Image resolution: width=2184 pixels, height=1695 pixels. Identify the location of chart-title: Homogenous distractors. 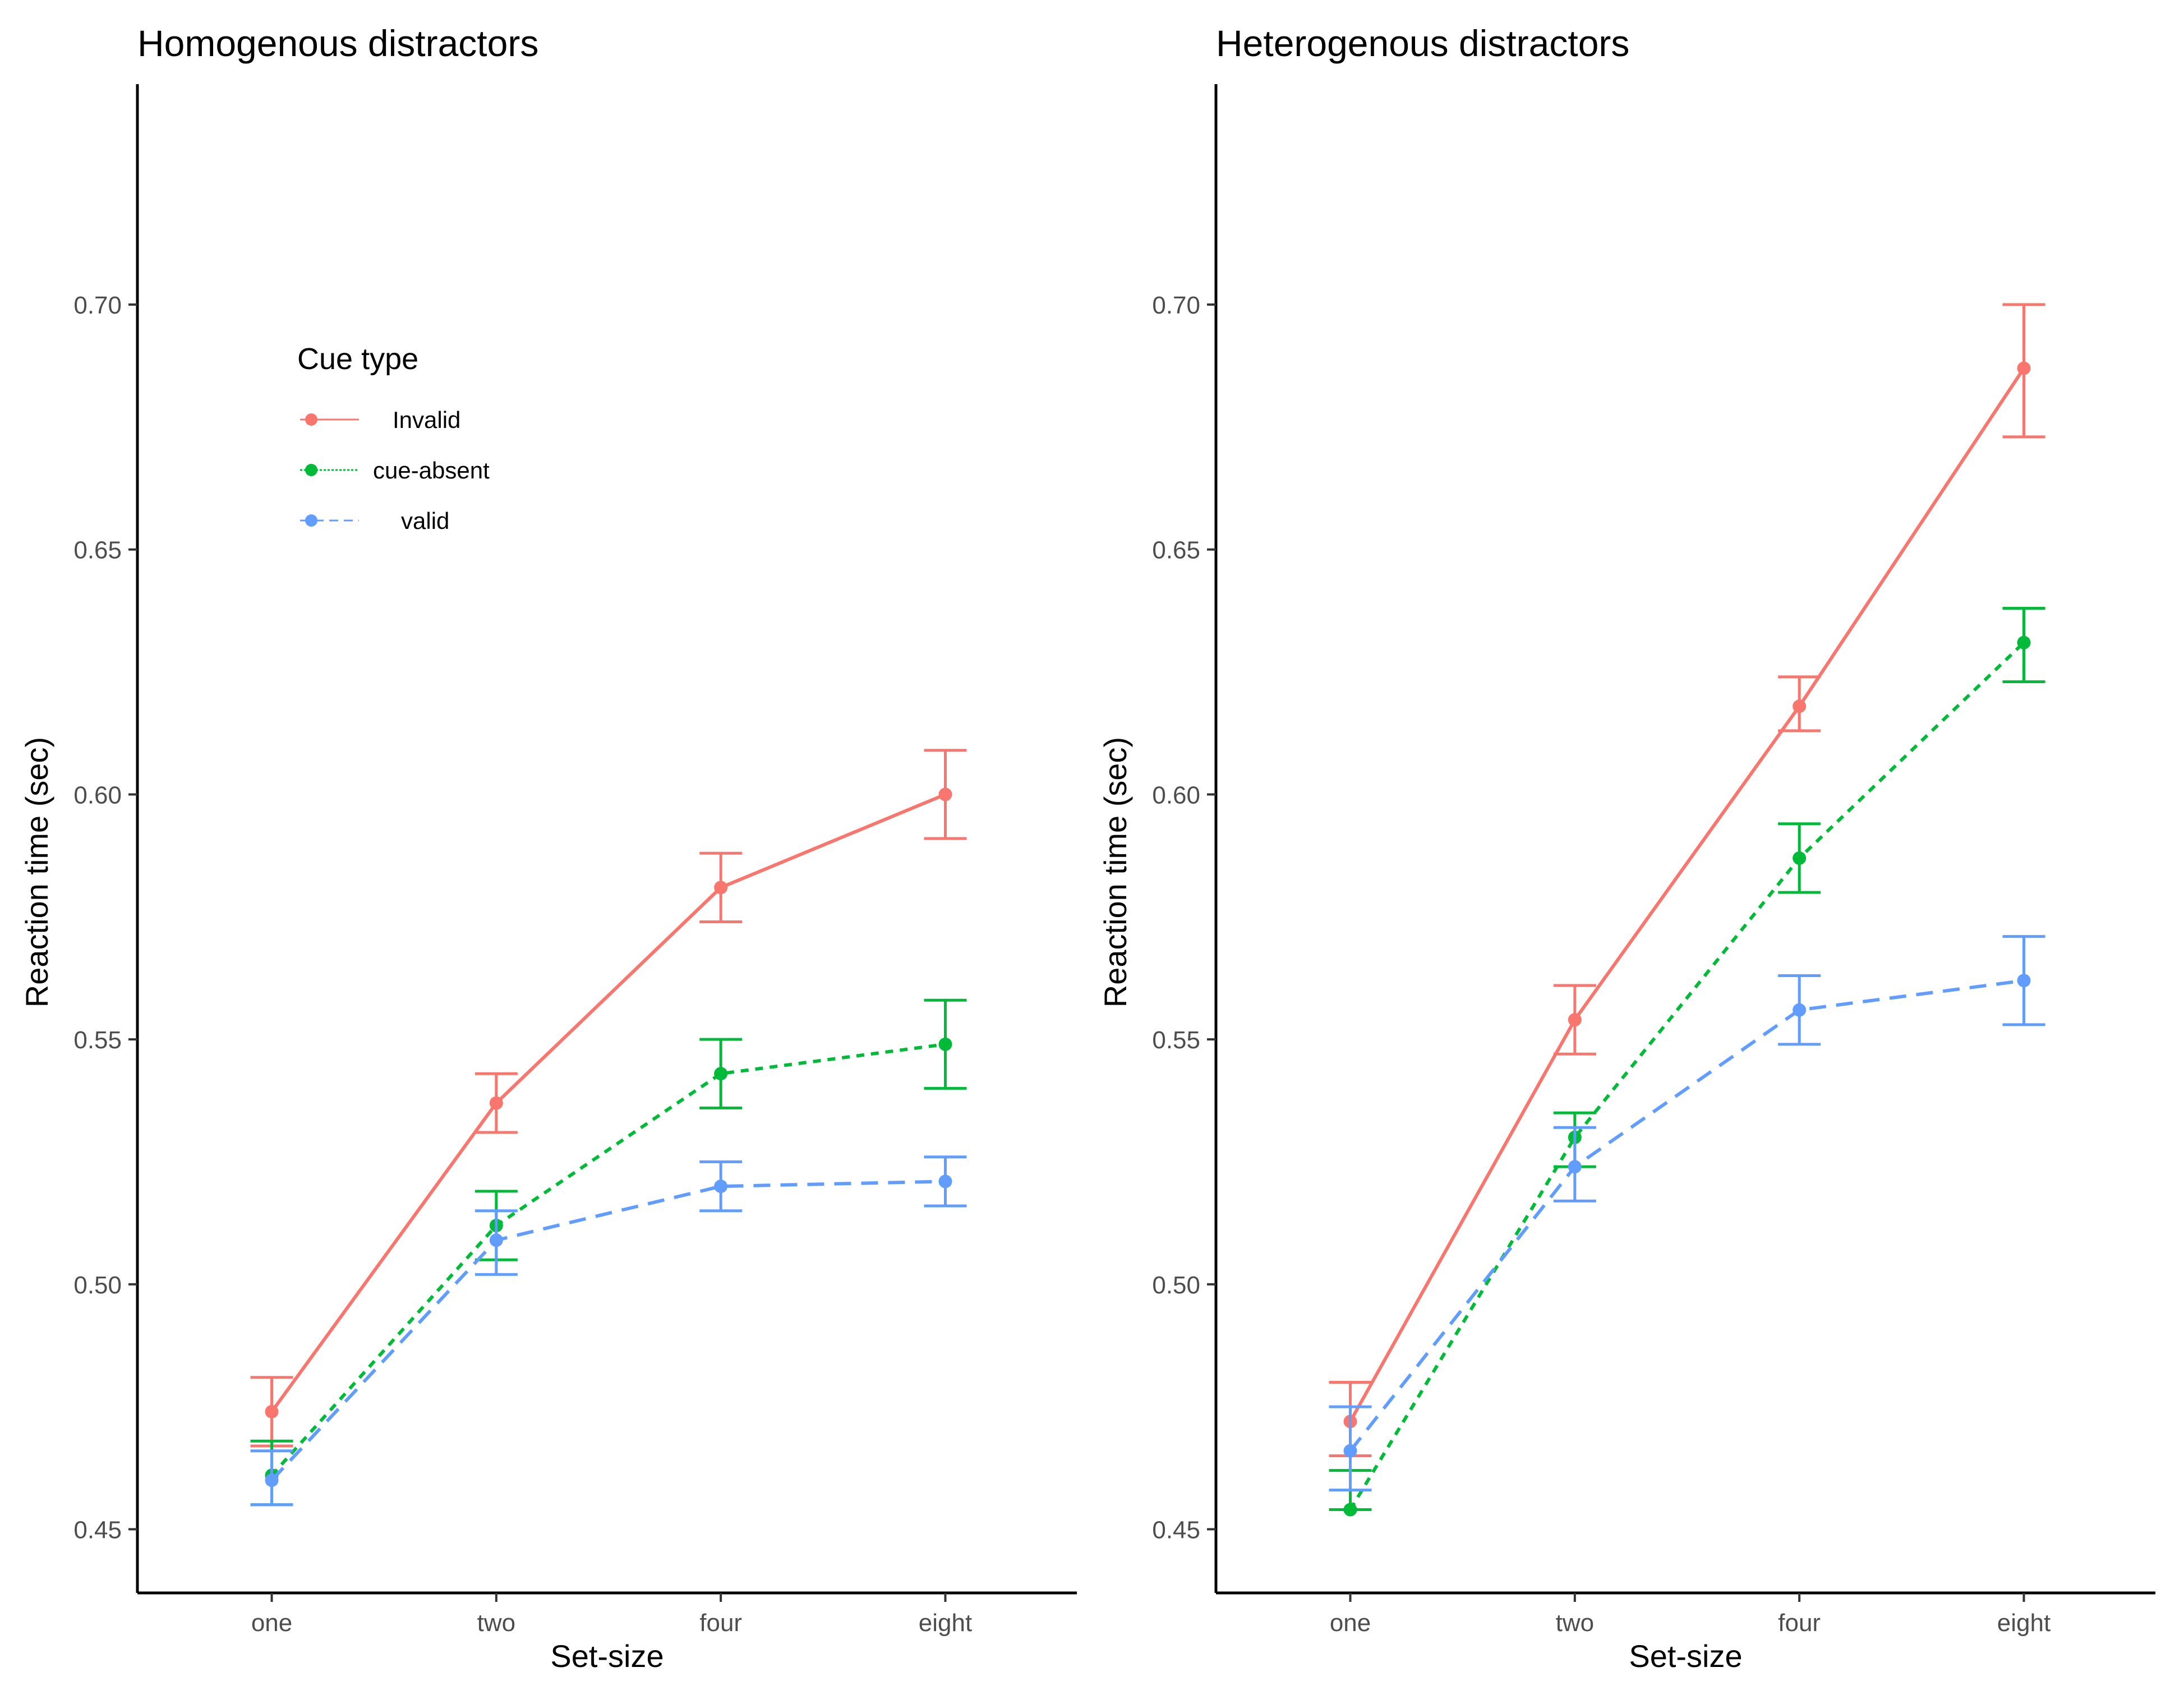
(337, 43).